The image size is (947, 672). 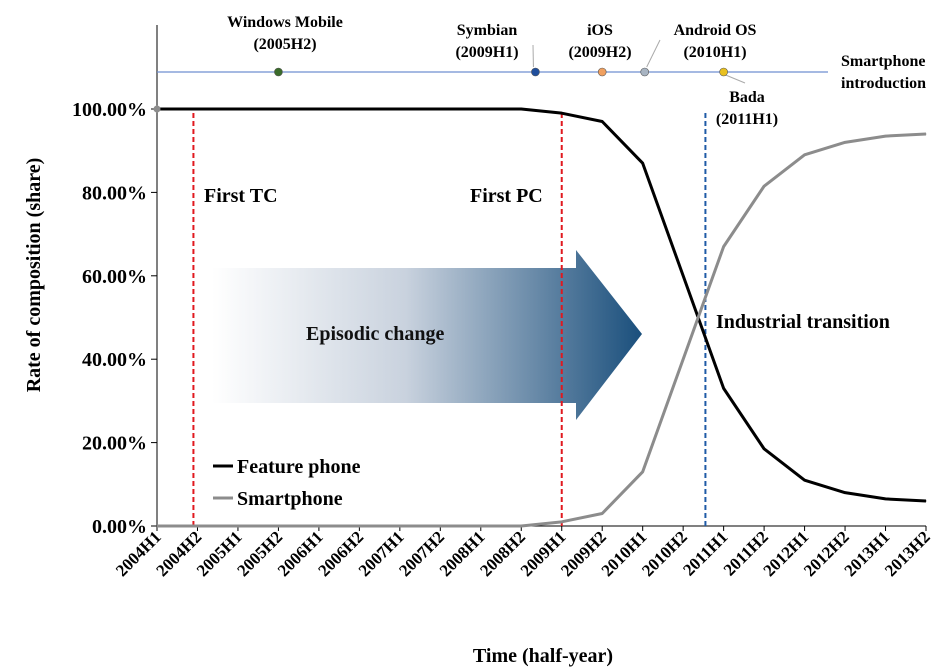 I want to click on y-axis-ticks: 0.00% 20.00% 40.00% 60.00% 80.00% 100.00%, so click(x=114, y=318).